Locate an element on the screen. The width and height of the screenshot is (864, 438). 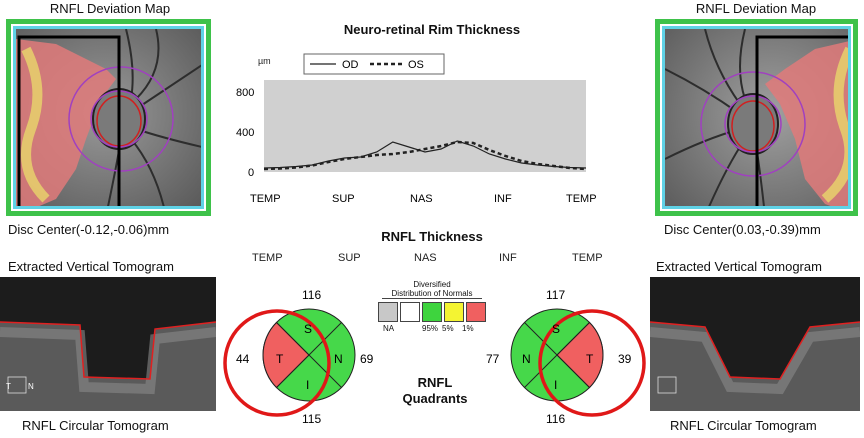
od-t-label: T is located at coordinates (280, 359).